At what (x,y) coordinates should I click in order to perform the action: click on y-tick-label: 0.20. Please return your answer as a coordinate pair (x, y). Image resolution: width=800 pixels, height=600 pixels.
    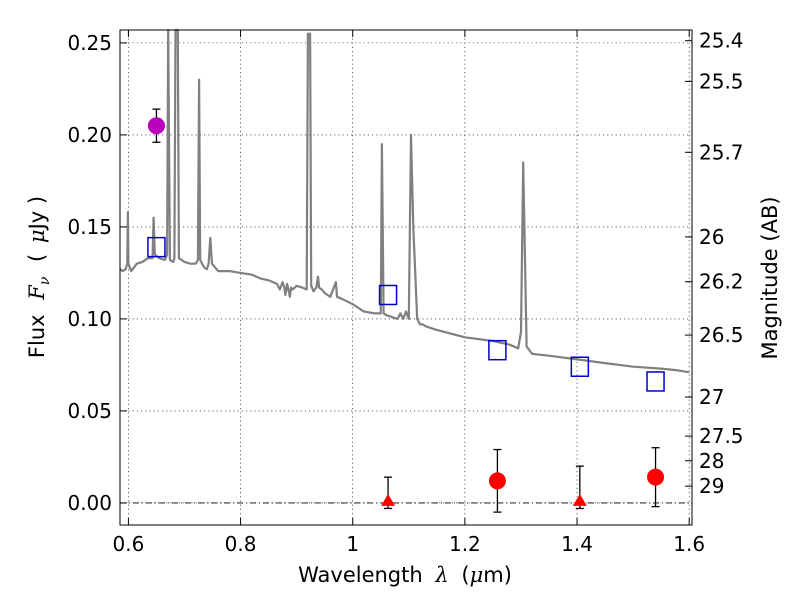
    Looking at the image, I should click on (89, 135).